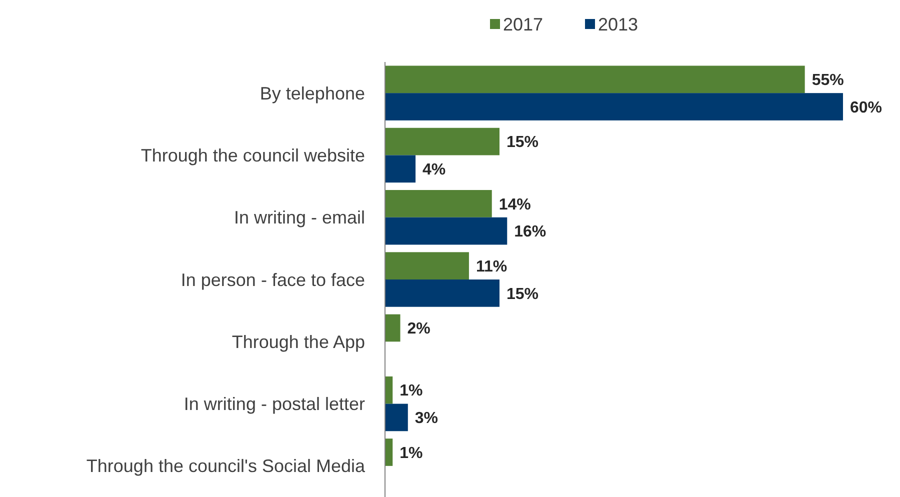  What do you see at coordinates (523, 24) in the screenshot?
I see `legend-label: 2017` at bounding box center [523, 24].